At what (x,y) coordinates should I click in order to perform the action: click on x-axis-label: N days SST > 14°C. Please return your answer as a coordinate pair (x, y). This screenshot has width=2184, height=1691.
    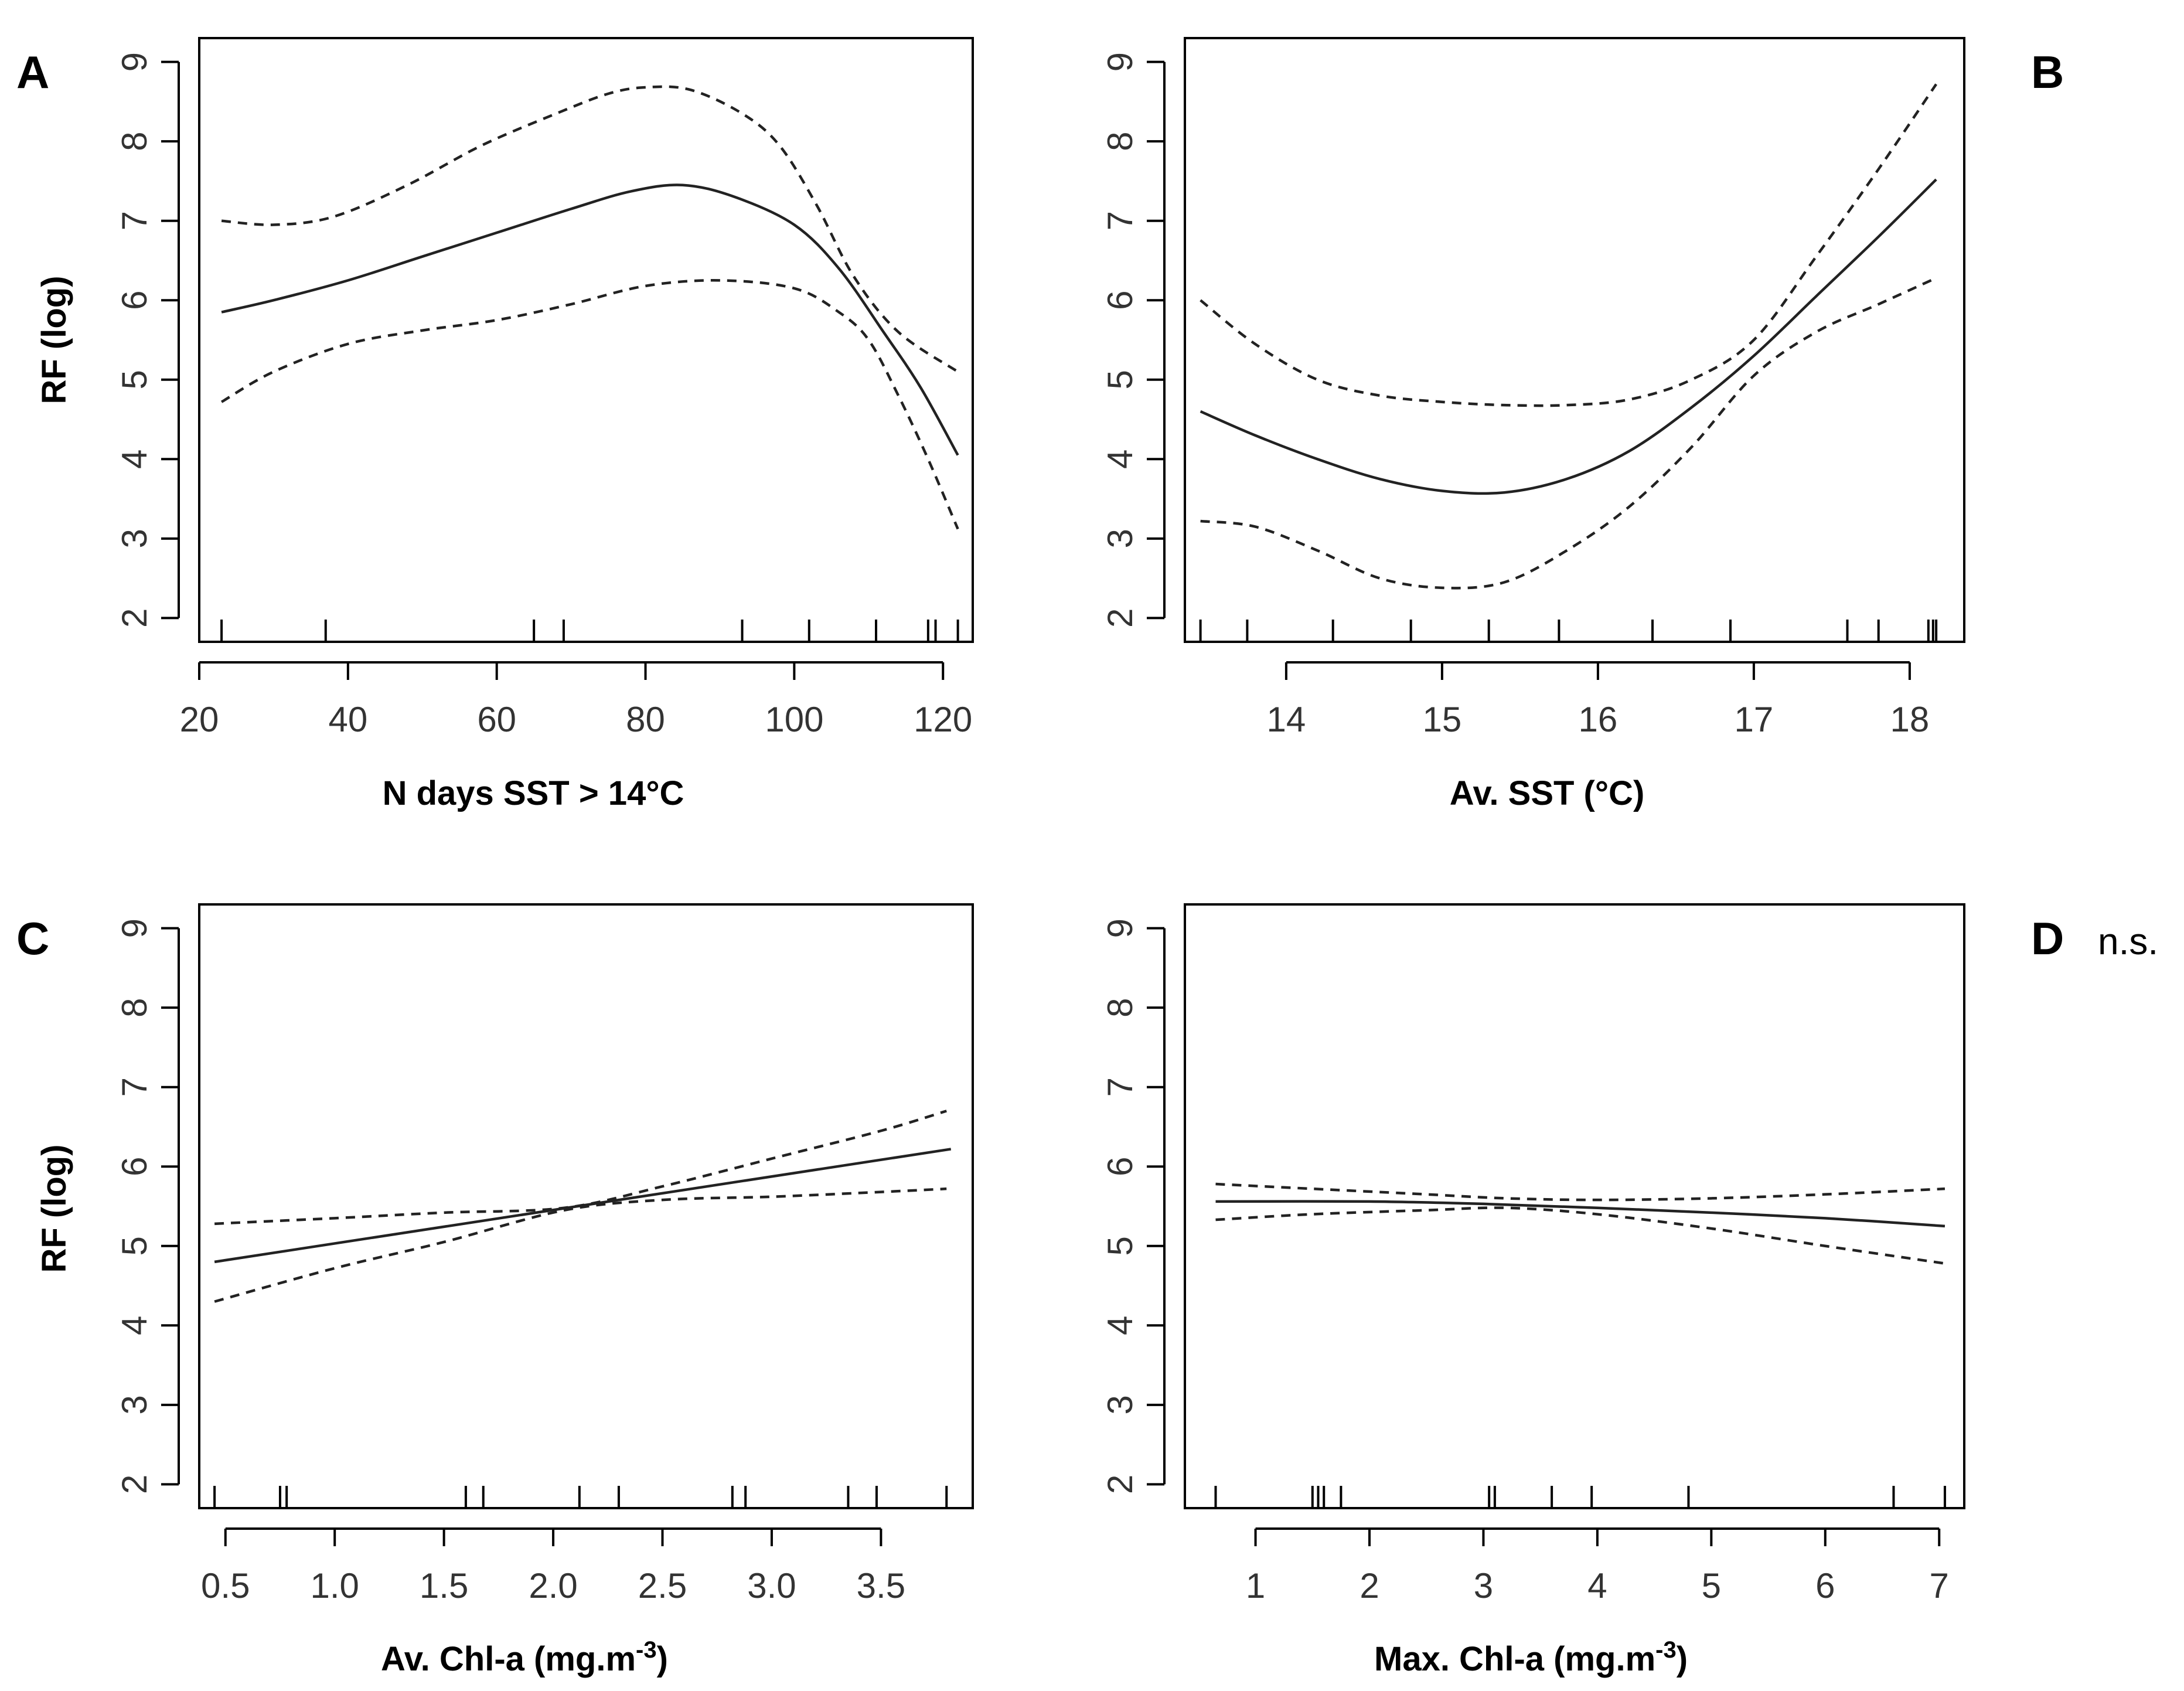
    Looking at the image, I should click on (533, 793).